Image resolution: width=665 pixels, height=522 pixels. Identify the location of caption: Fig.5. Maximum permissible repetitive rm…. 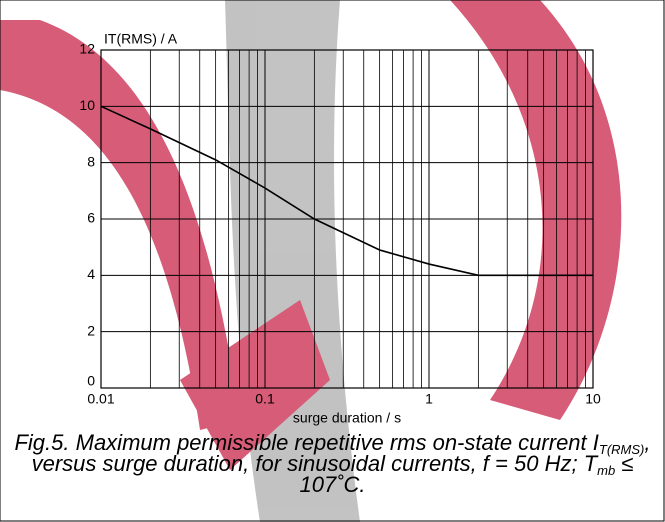
(332, 463).